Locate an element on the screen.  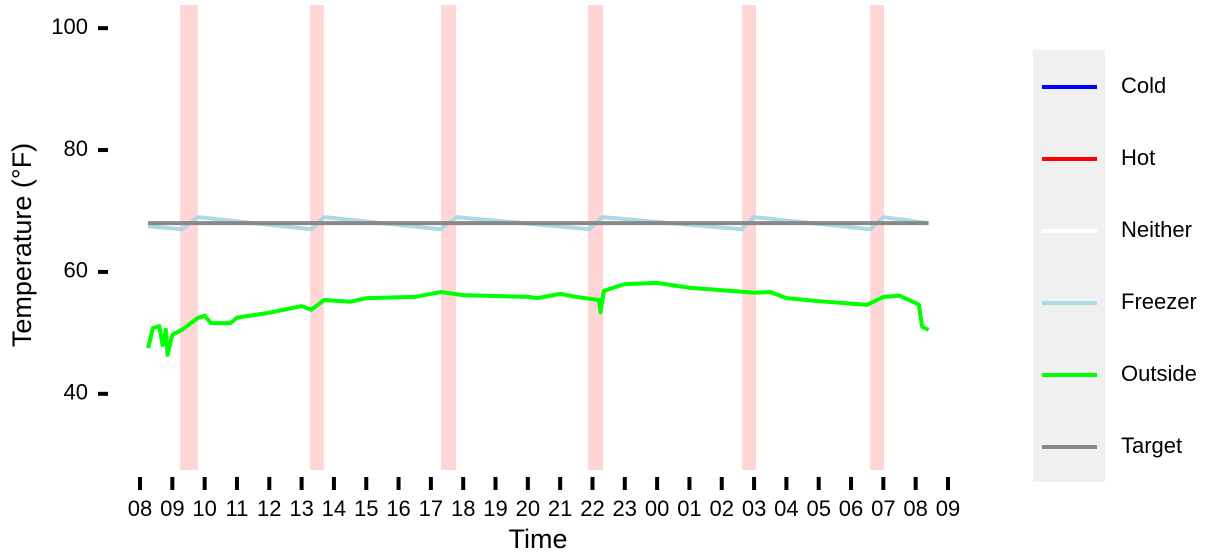
y-tick-label: 40 is located at coordinates (76, 392).